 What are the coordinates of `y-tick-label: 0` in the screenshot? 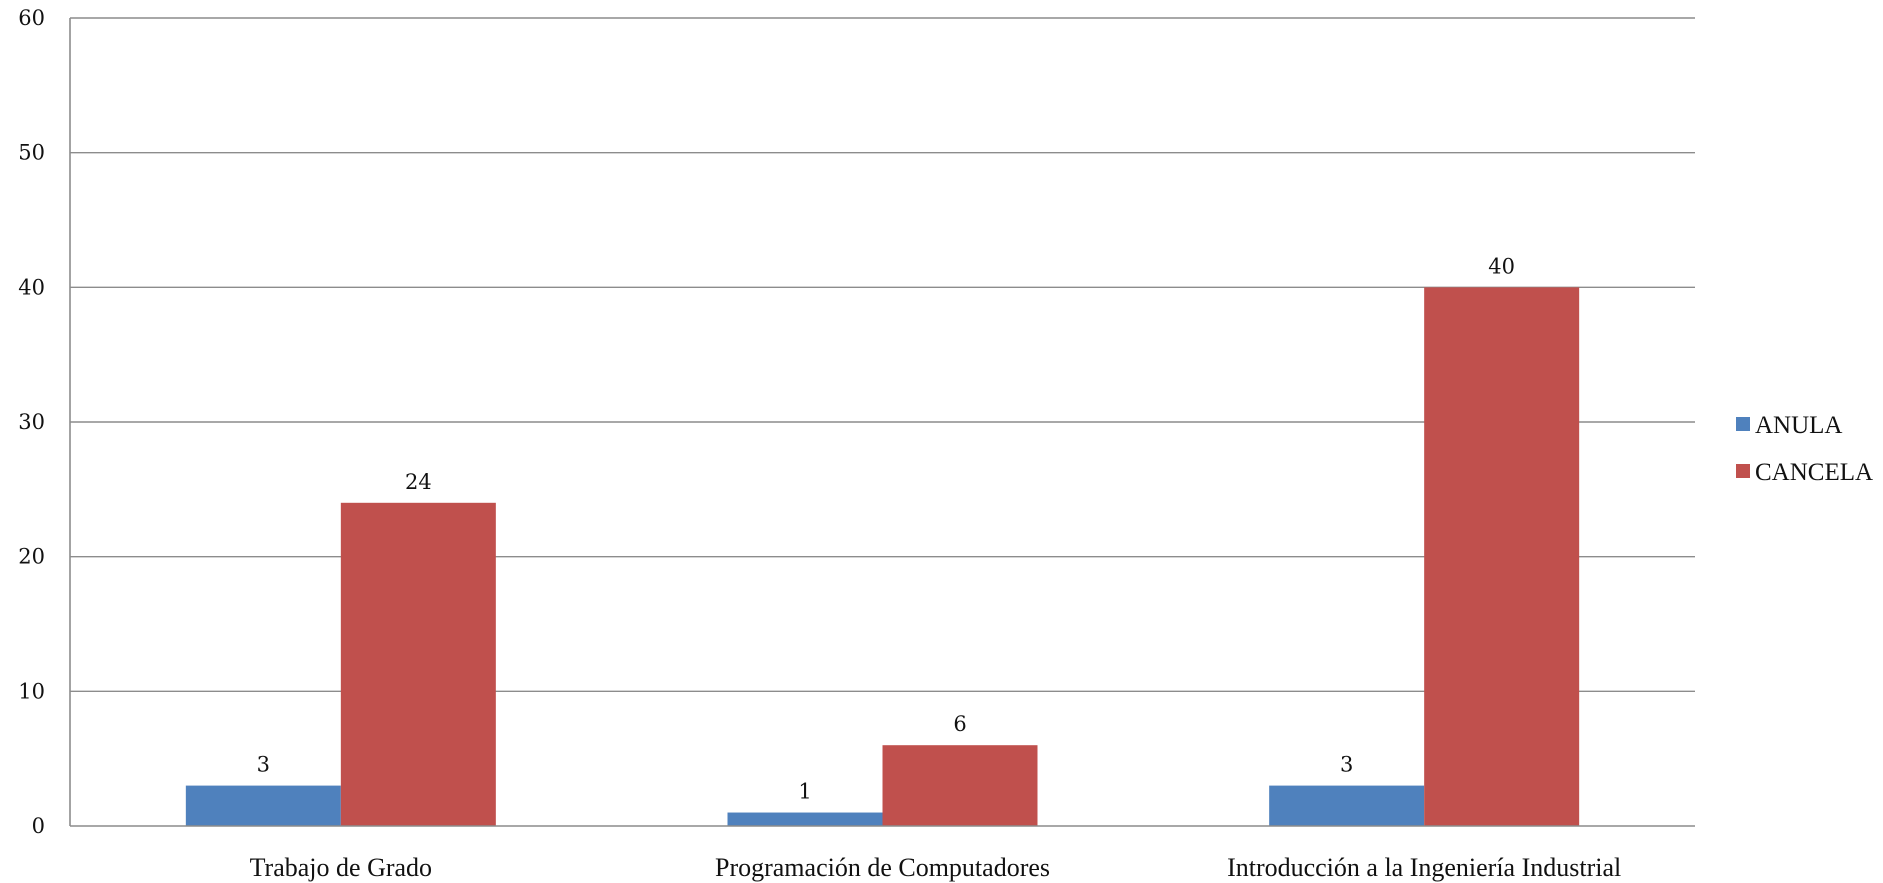 It's located at (38, 826).